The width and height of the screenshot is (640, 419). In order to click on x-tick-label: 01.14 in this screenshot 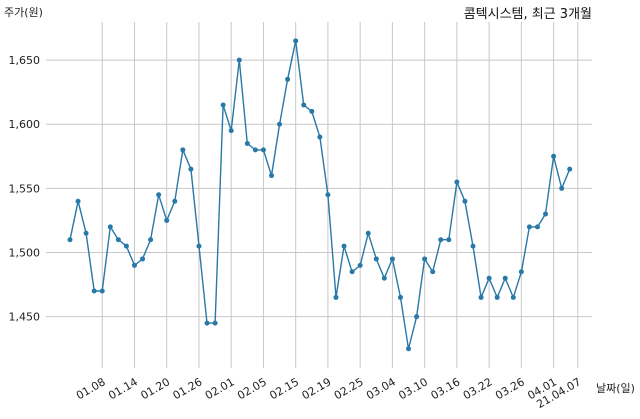, I will do `click(123, 388)`.